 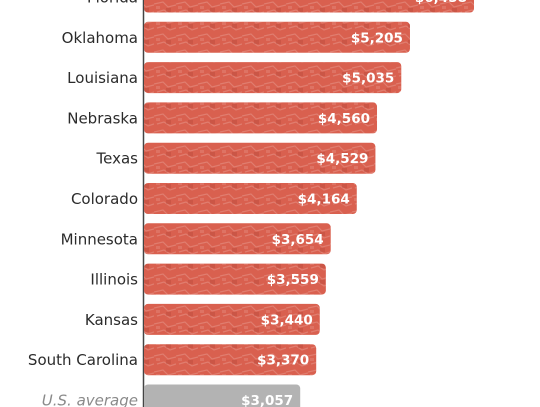 I want to click on bar-texture-illinois, so click(x=235, y=279).